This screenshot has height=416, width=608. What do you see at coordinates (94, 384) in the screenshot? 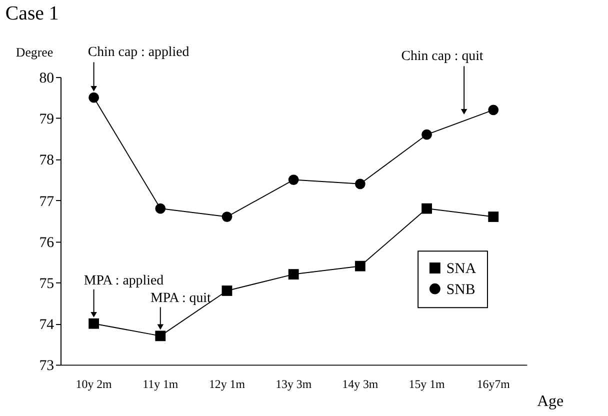
I see `x-tick-label: 10y 2m` at bounding box center [94, 384].